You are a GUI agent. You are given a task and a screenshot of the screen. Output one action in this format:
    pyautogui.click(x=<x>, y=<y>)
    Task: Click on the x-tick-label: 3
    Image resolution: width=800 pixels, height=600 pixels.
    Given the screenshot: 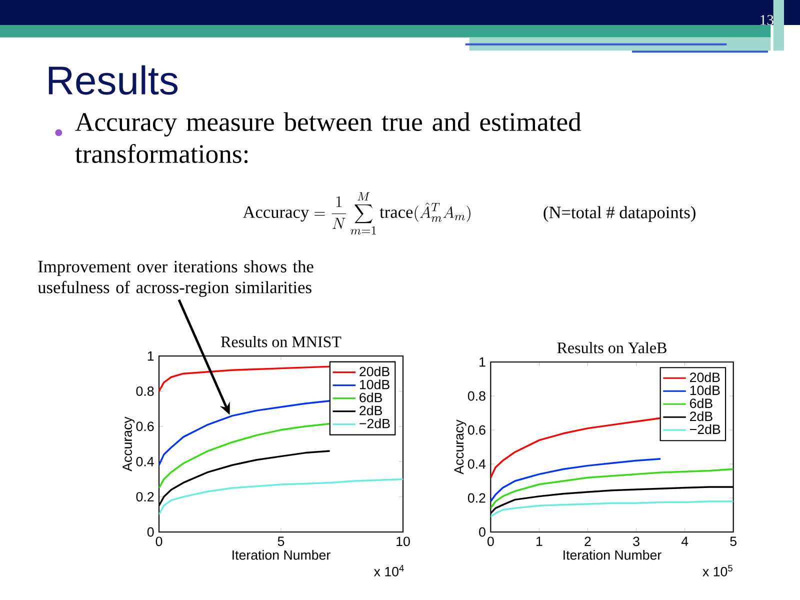 What is the action you would take?
    pyautogui.click(x=636, y=541)
    